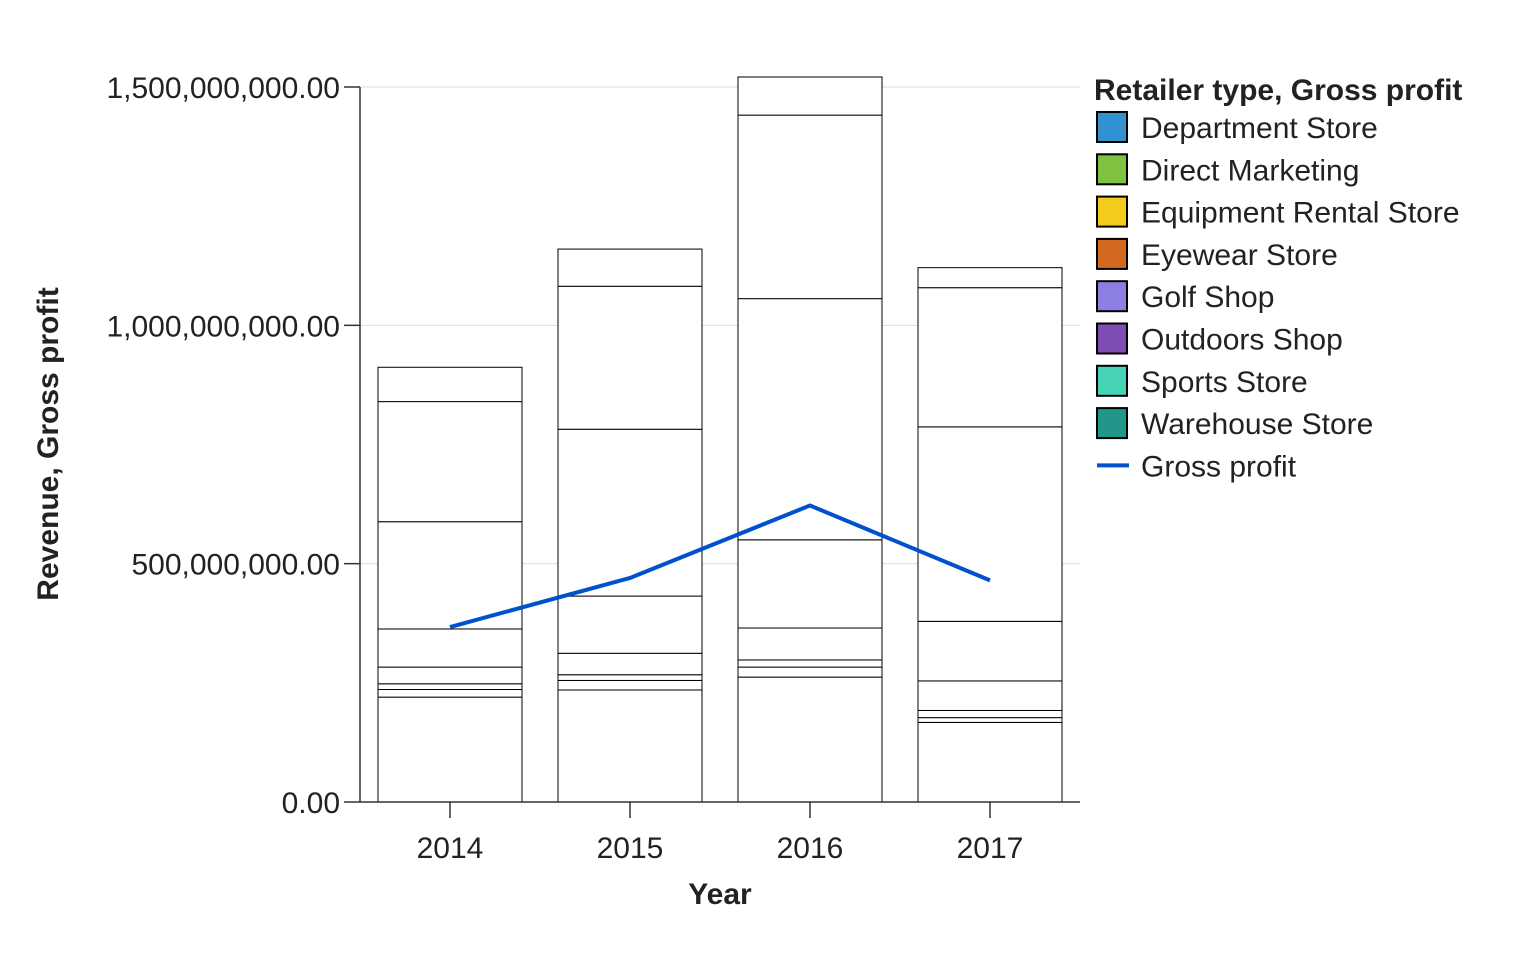 The height and width of the screenshot is (956, 1534). Describe the element at coordinates (450, 749) in the screenshot. I see `bar-segment: Department Store 2014` at that location.